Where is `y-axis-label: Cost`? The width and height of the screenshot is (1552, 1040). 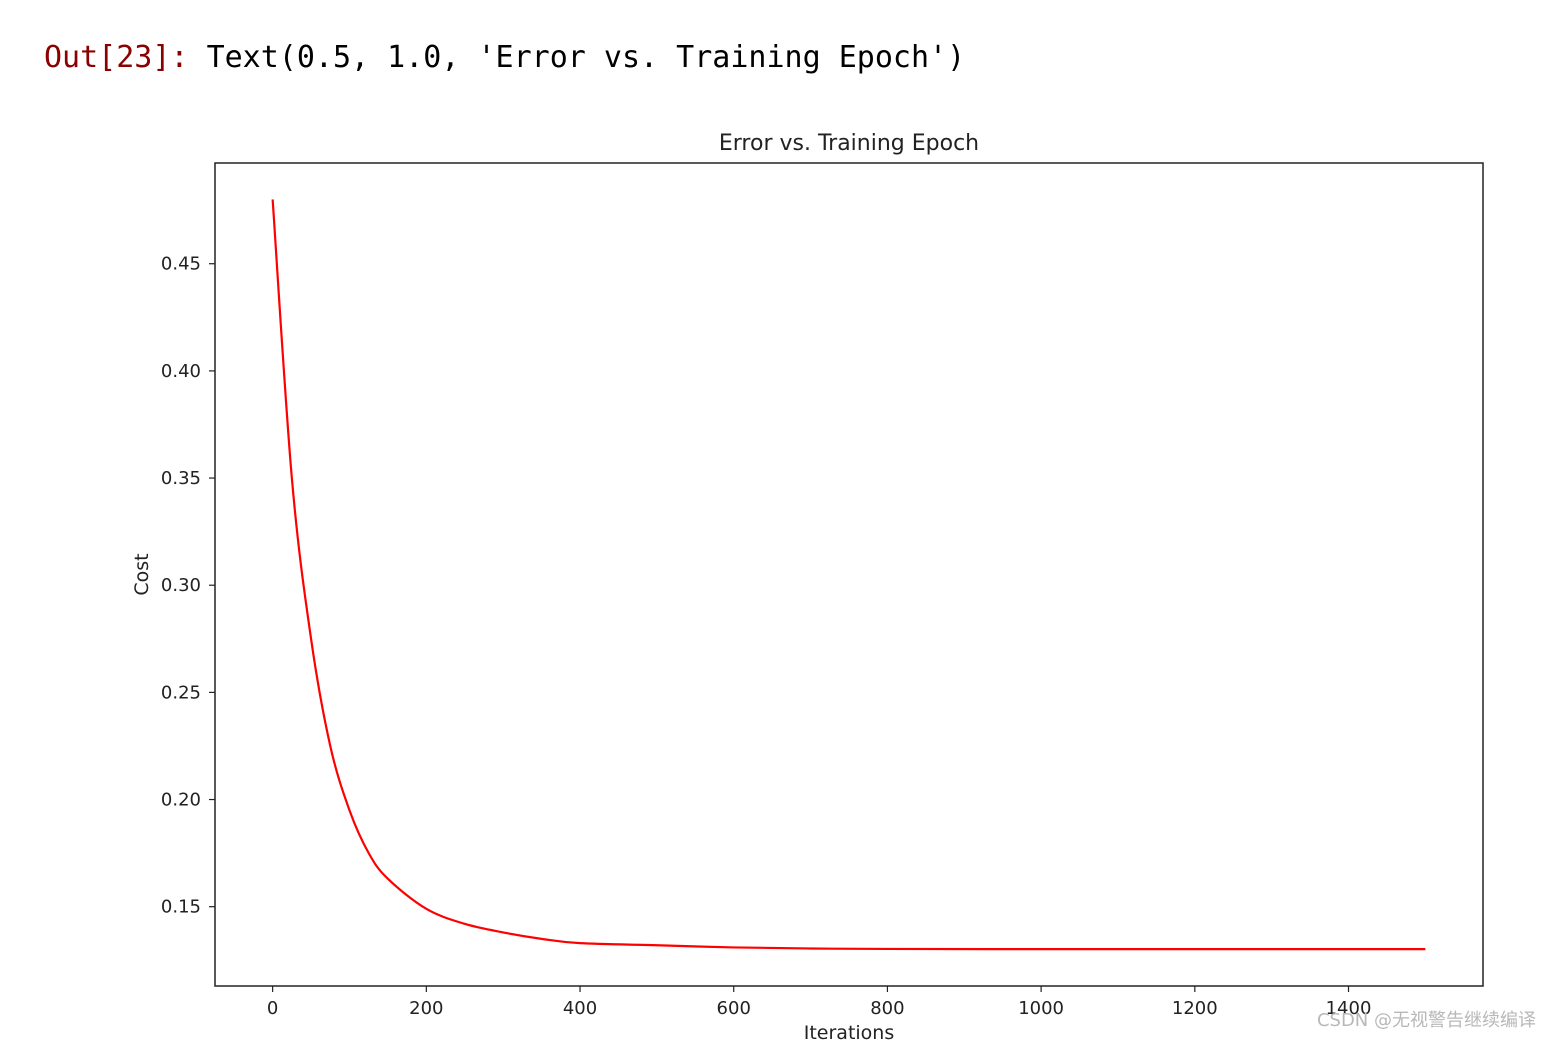
y-axis-label: Cost is located at coordinates (142, 574).